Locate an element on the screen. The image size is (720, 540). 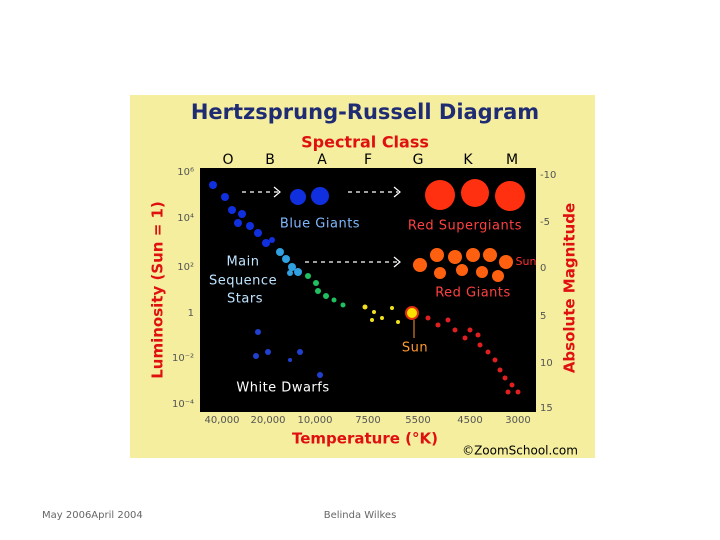
sun-label-upper: Sun is located at coordinates (526, 261).